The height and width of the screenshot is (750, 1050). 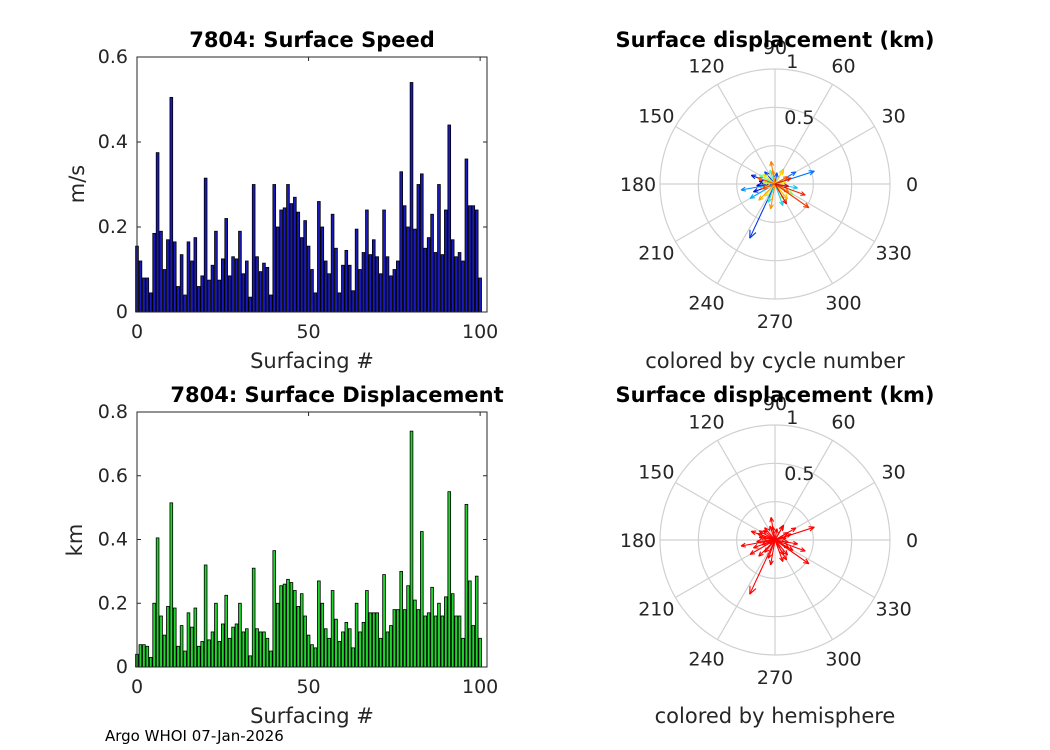 What do you see at coordinates (706, 66) in the screenshot?
I see `polar-cycle-angle-label: 120` at bounding box center [706, 66].